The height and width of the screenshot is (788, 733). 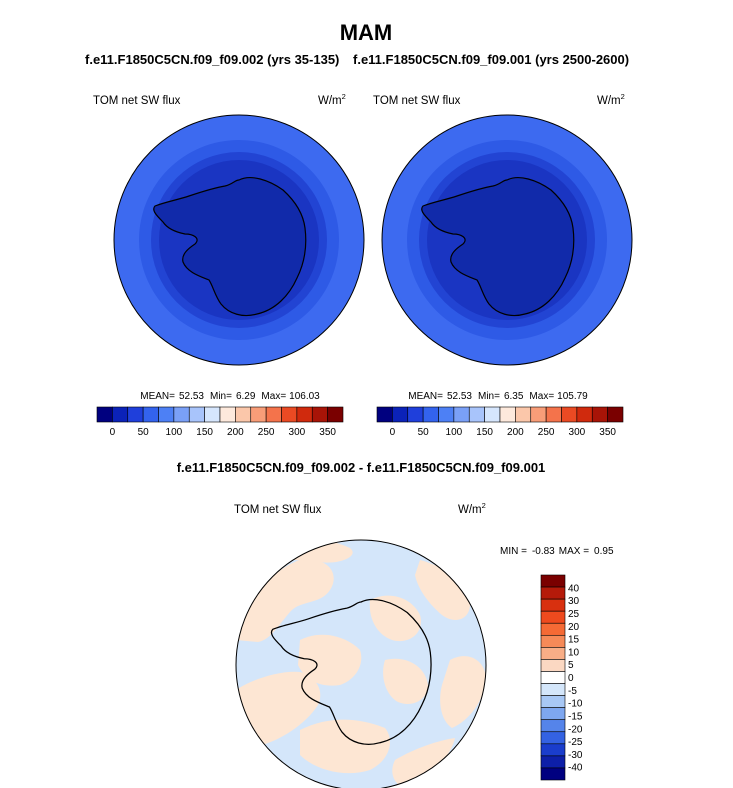 What do you see at coordinates (575, 768) in the screenshot?
I see `diff-colorbar-tick-label: -40` at bounding box center [575, 768].